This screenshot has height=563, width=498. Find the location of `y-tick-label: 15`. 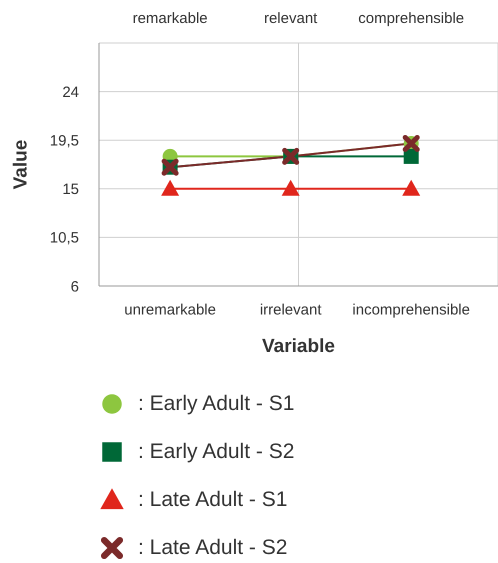

y-tick-label: 15 is located at coordinates (70, 189).